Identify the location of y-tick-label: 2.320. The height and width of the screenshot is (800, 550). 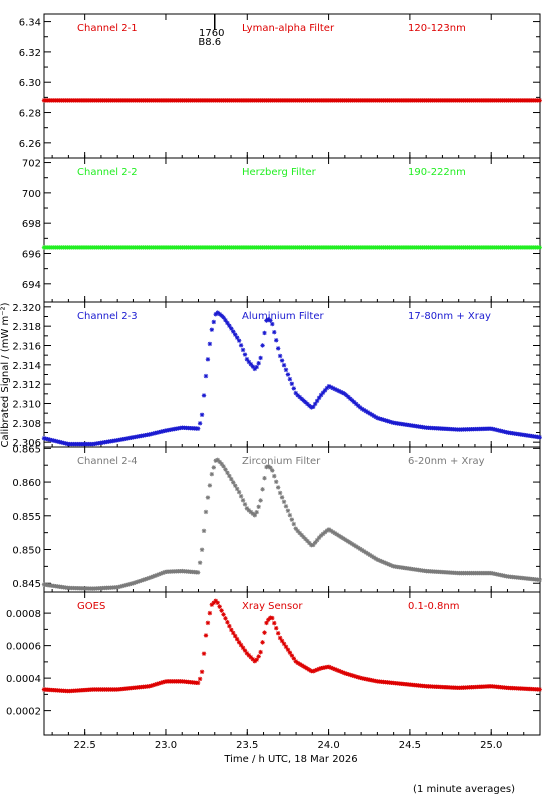
(26, 308).